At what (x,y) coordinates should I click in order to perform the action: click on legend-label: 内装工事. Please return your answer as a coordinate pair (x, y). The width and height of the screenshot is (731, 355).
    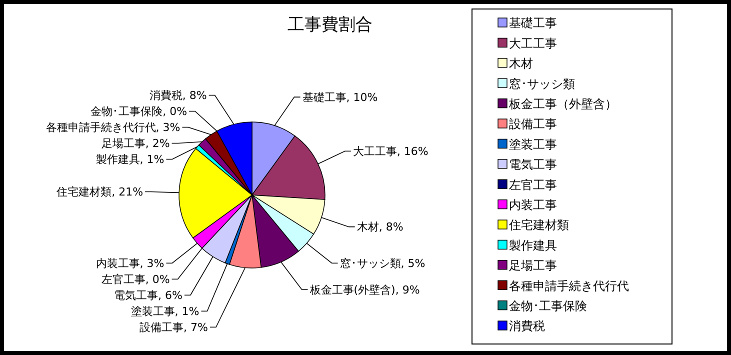
    Looking at the image, I should click on (533, 205).